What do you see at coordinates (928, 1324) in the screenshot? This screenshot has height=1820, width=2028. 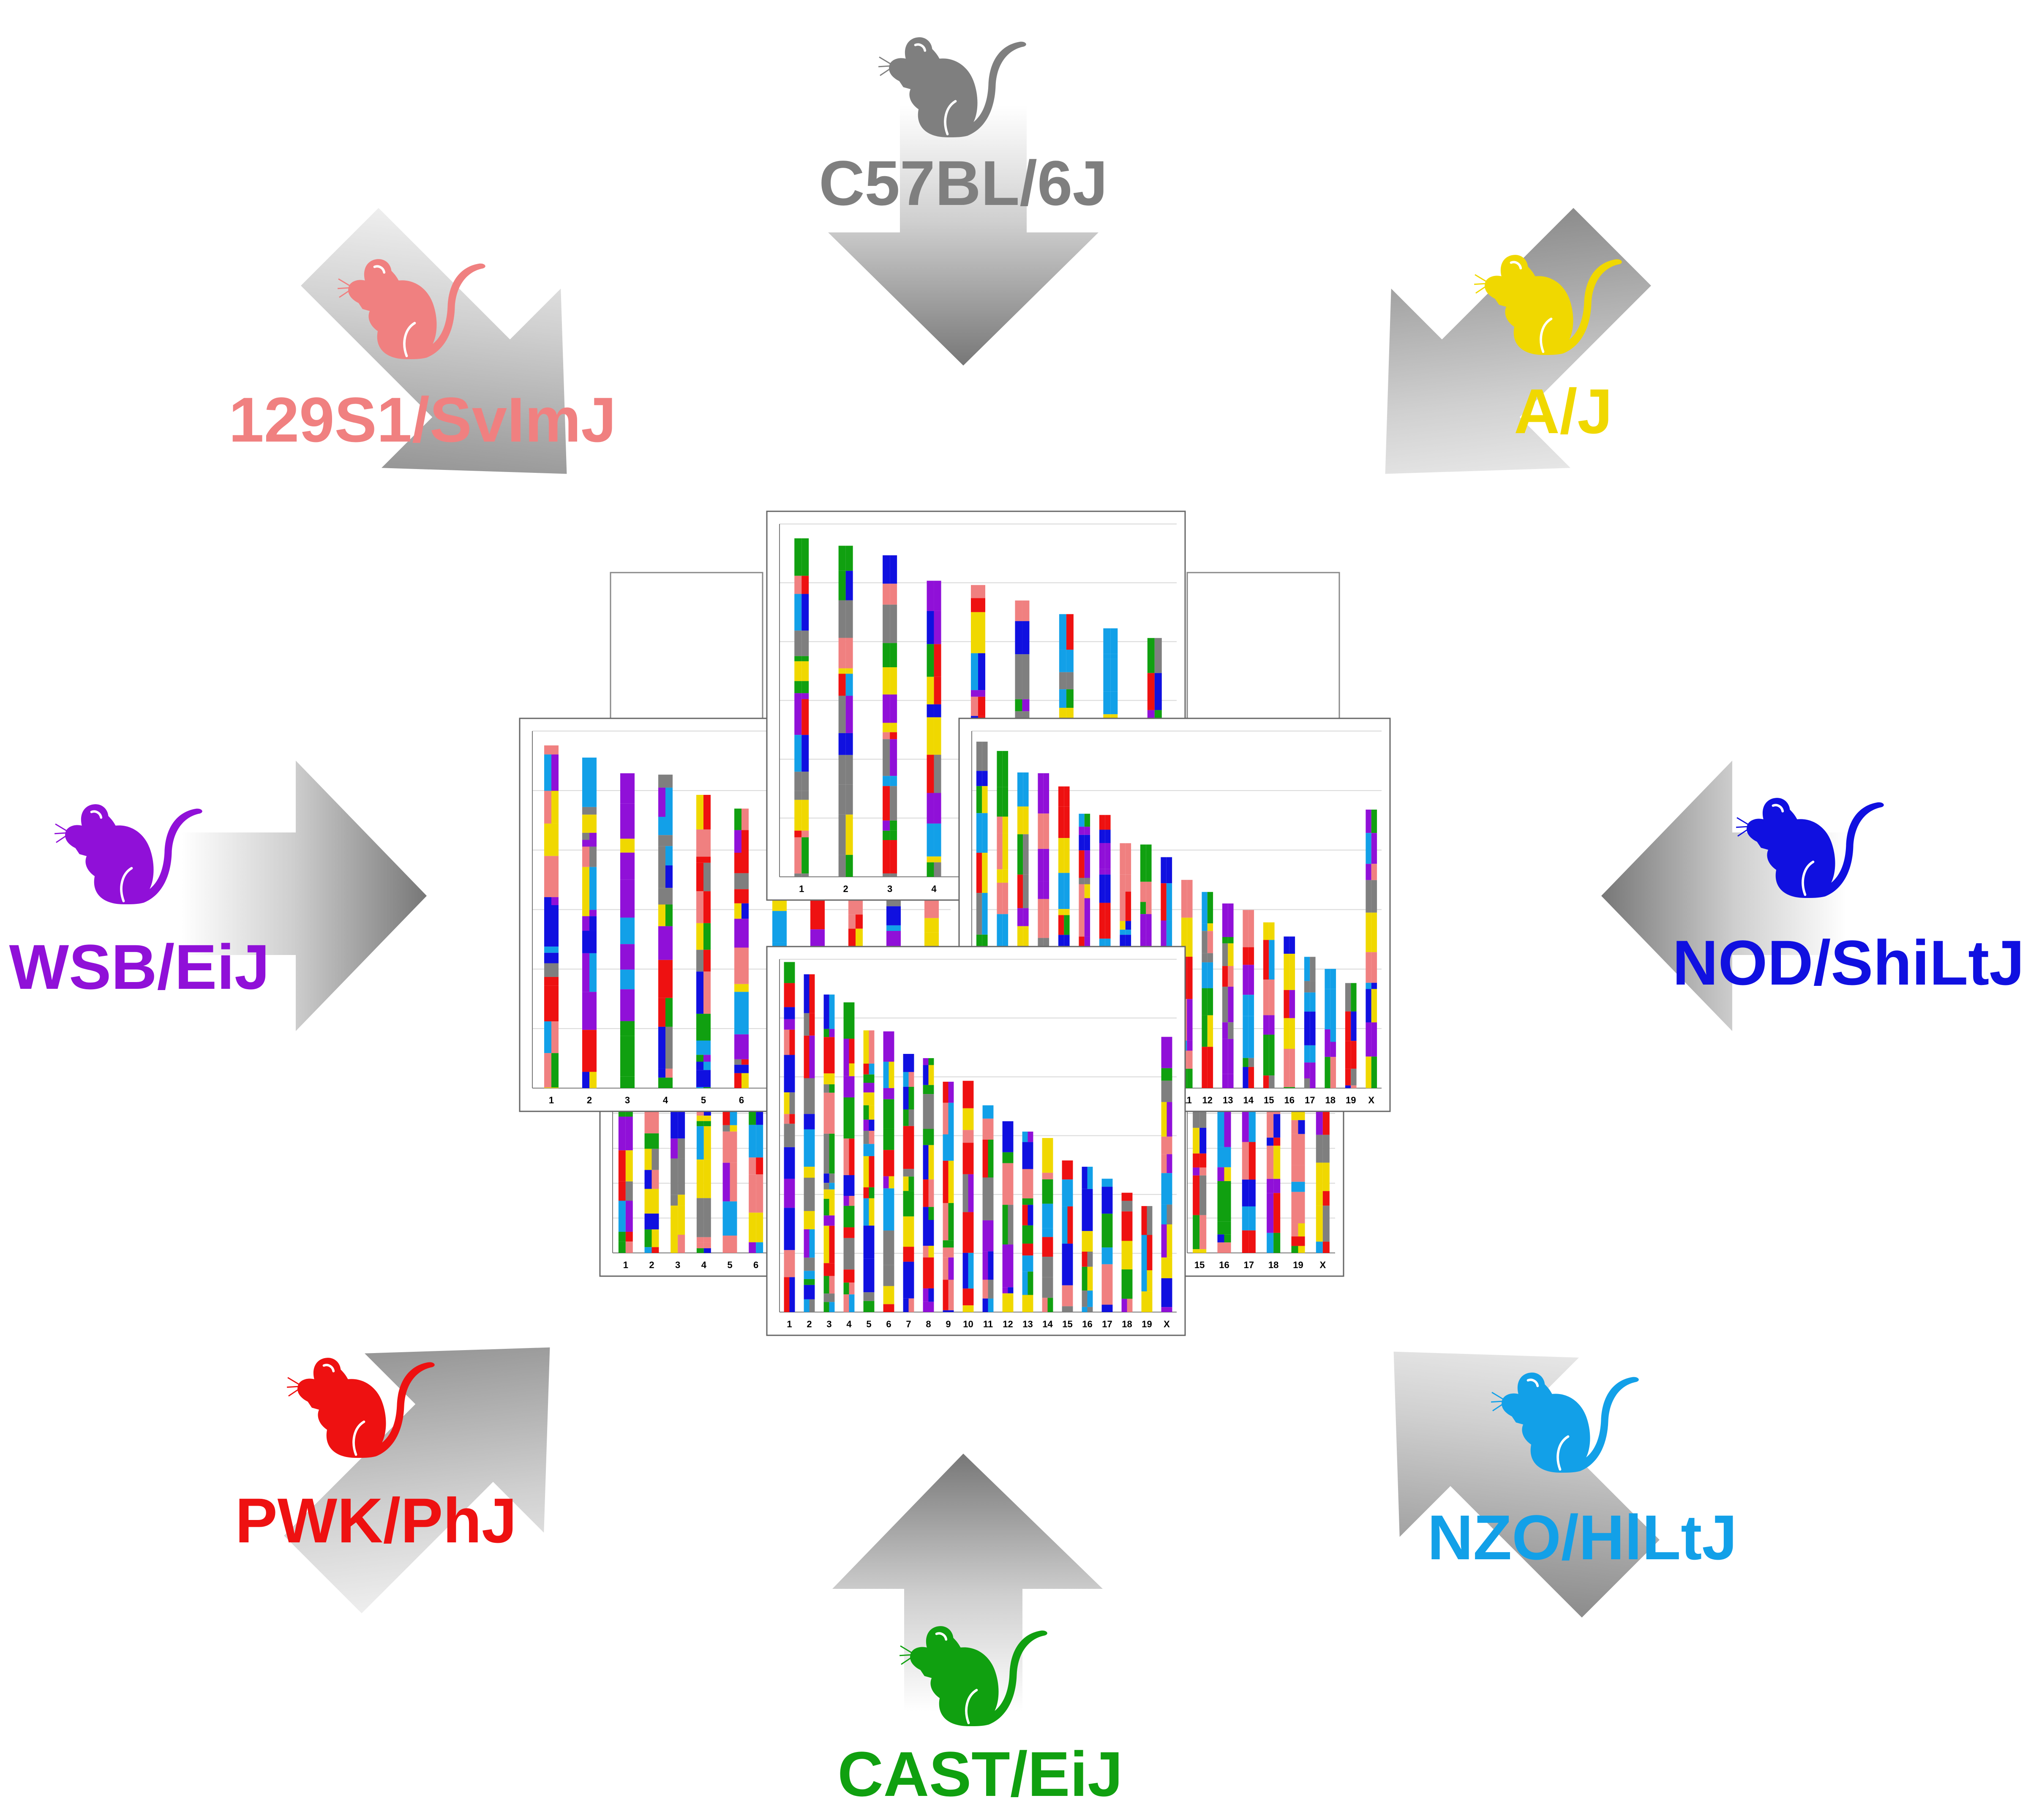 I see `chromosome-label: 8` at bounding box center [928, 1324].